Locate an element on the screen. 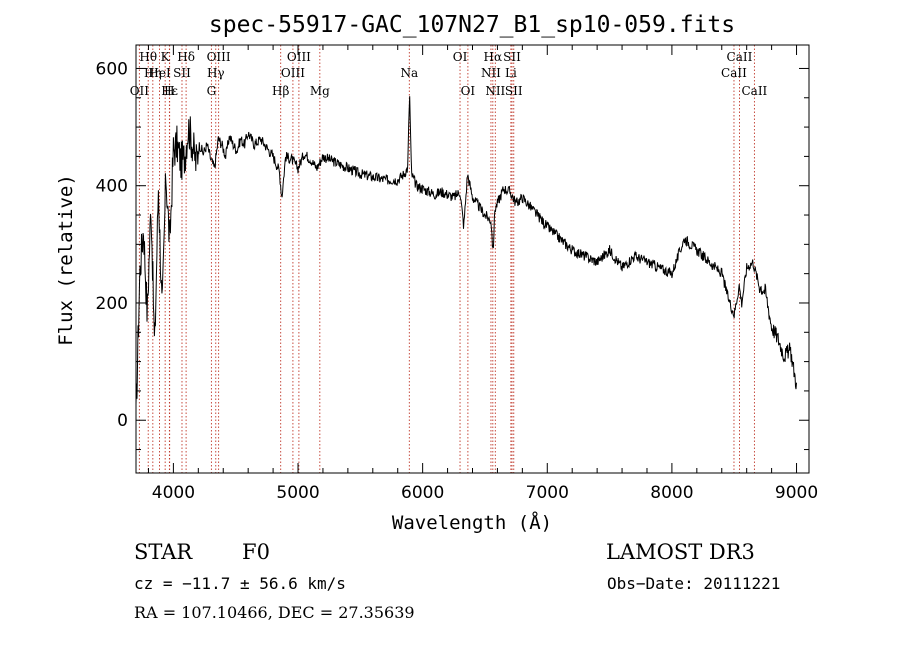 The image size is (900, 649). x-tick-label: 4000 is located at coordinates (173, 493).